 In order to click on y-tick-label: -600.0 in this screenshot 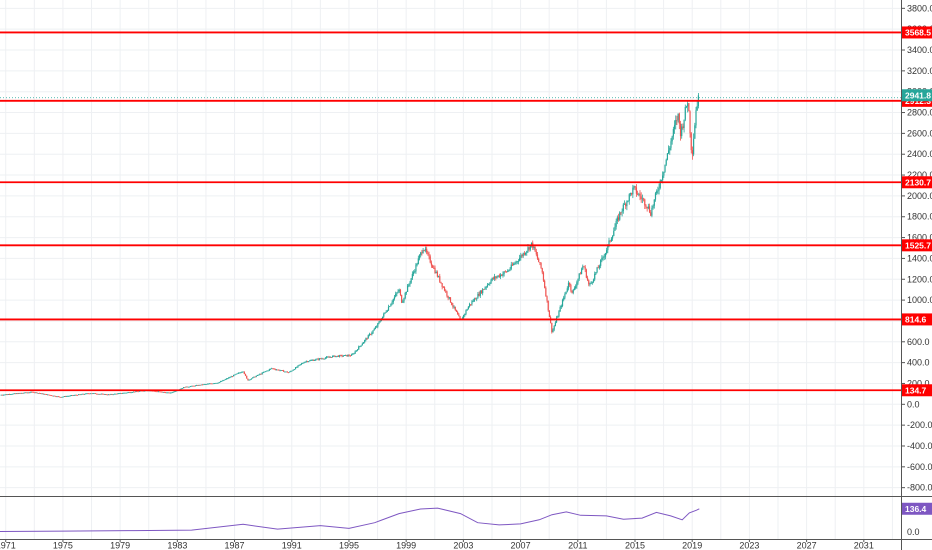, I will do `click(919, 467)`.